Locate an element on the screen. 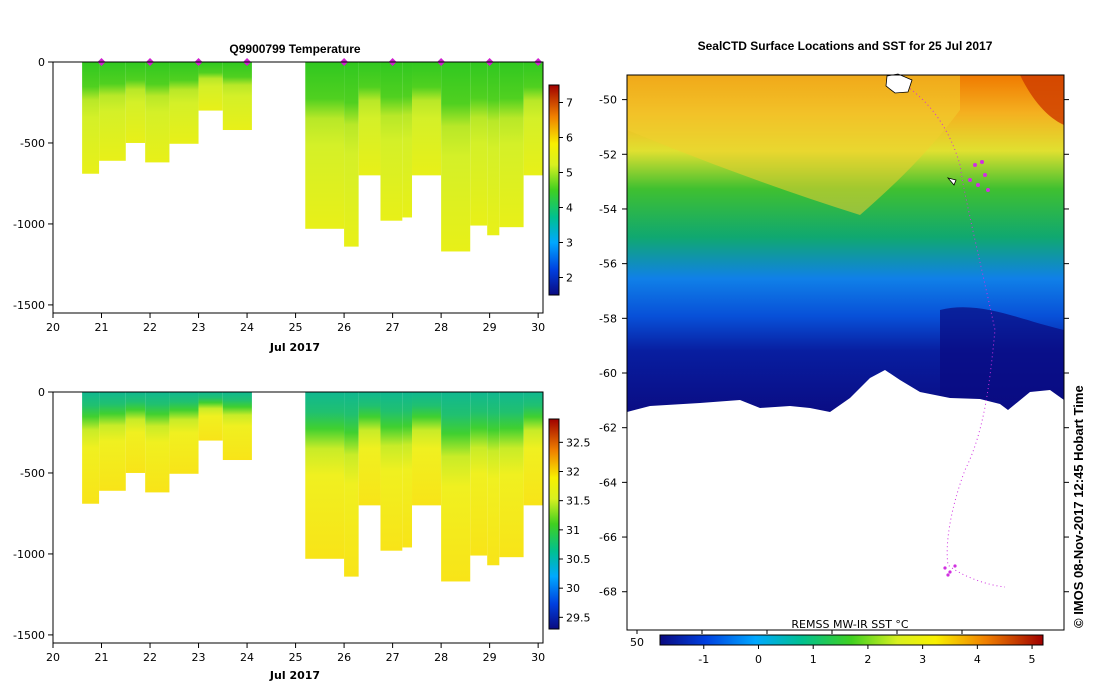  map-y-tick-label: -60 is located at coordinates (608, 373).